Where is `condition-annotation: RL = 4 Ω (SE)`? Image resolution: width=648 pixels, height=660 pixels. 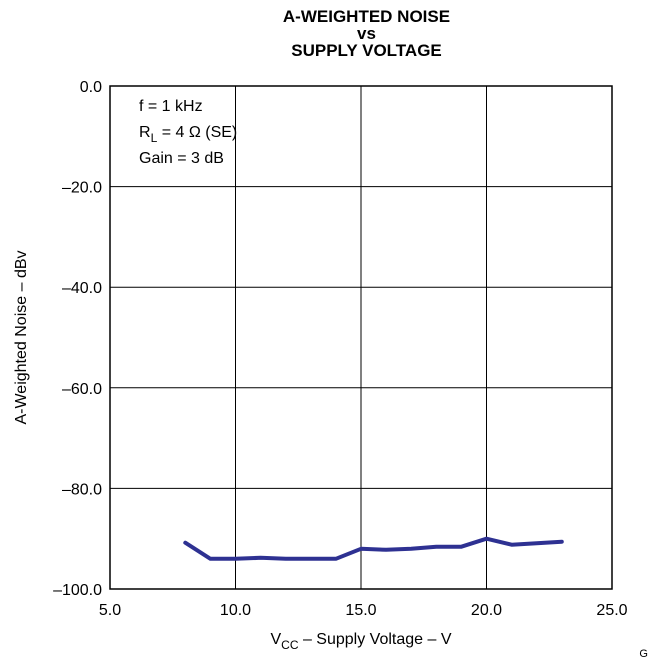 condition-annotation: RL = 4 Ω (SE) is located at coordinates (188, 134).